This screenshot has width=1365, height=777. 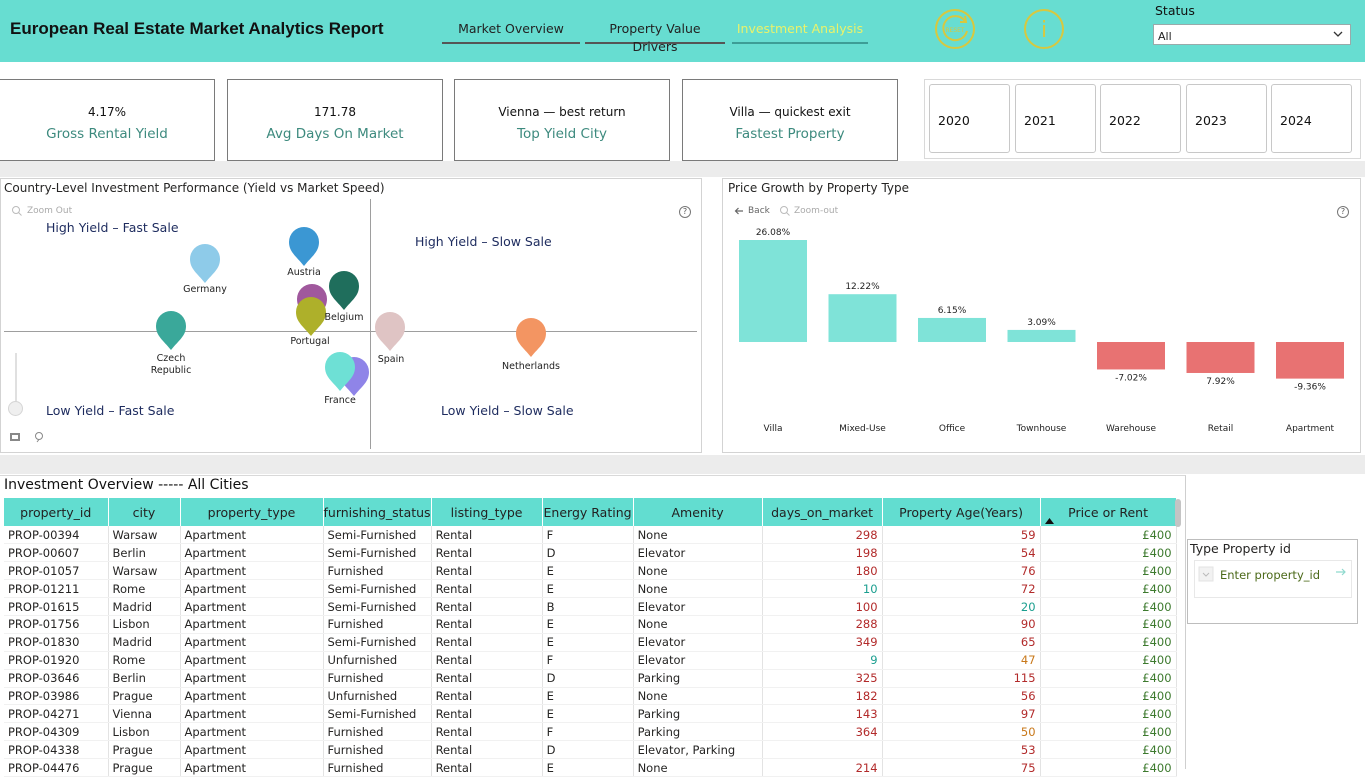 What do you see at coordinates (1310, 360) in the screenshot?
I see `bar-apartment` at bounding box center [1310, 360].